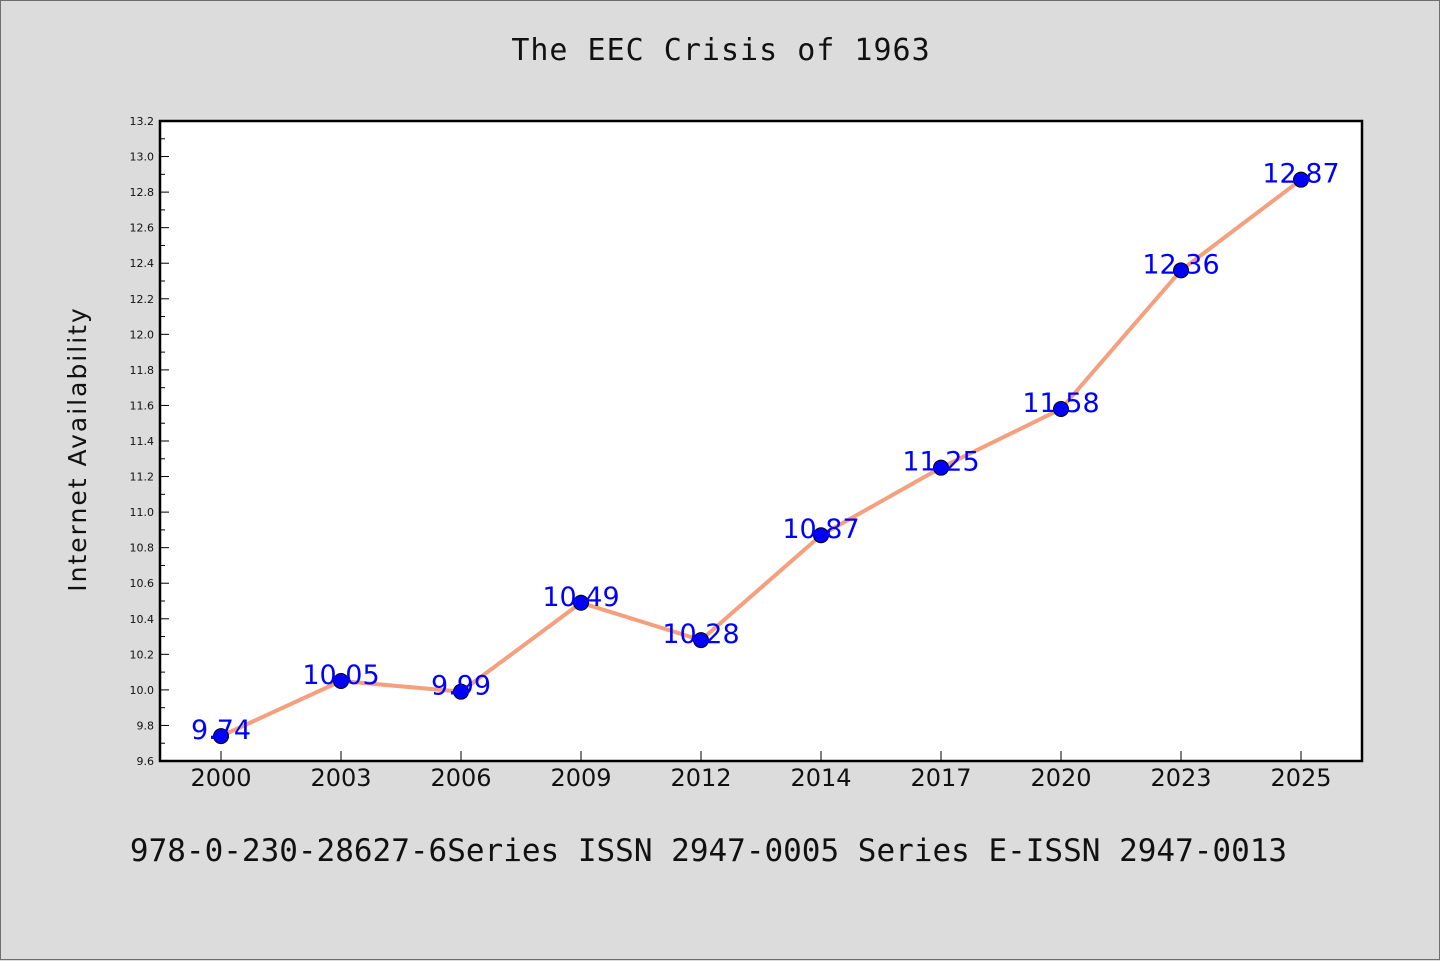 The height and width of the screenshot is (961, 1440). I want to click on x-tick-label: 2025, so click(1300, 778).